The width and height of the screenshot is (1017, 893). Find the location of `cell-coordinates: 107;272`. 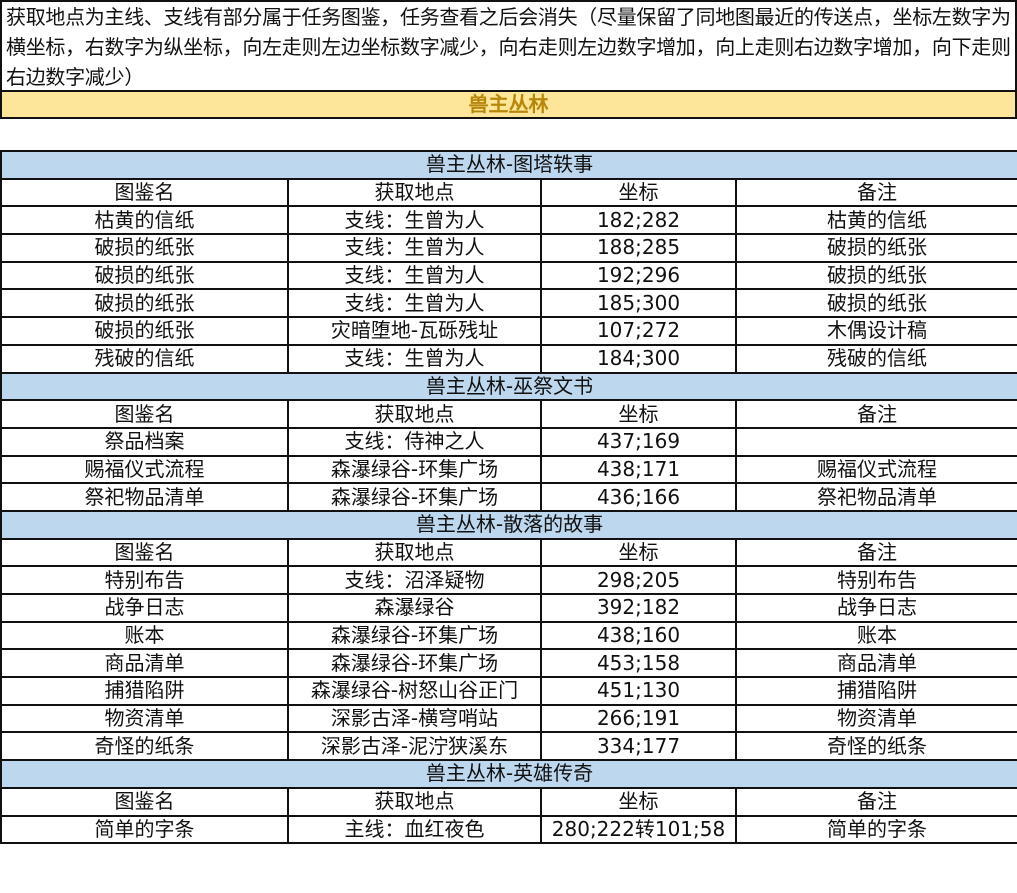

cell-coordinates: 107;272 is located at coordinates (638, 331).